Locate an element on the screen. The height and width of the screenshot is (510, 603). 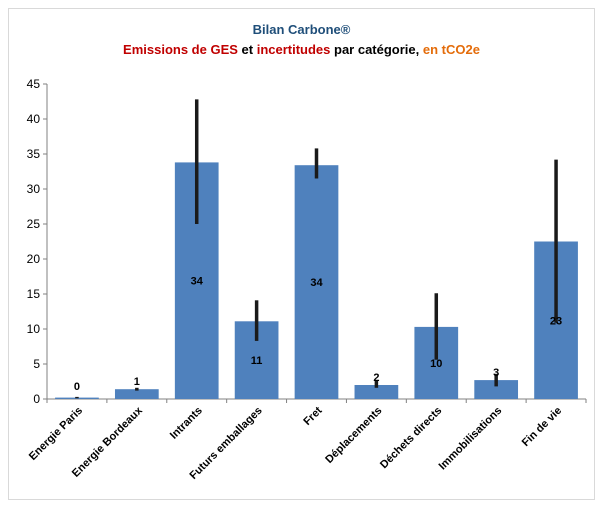
y-tick-label: 45 is located at coordinates (34, 84).